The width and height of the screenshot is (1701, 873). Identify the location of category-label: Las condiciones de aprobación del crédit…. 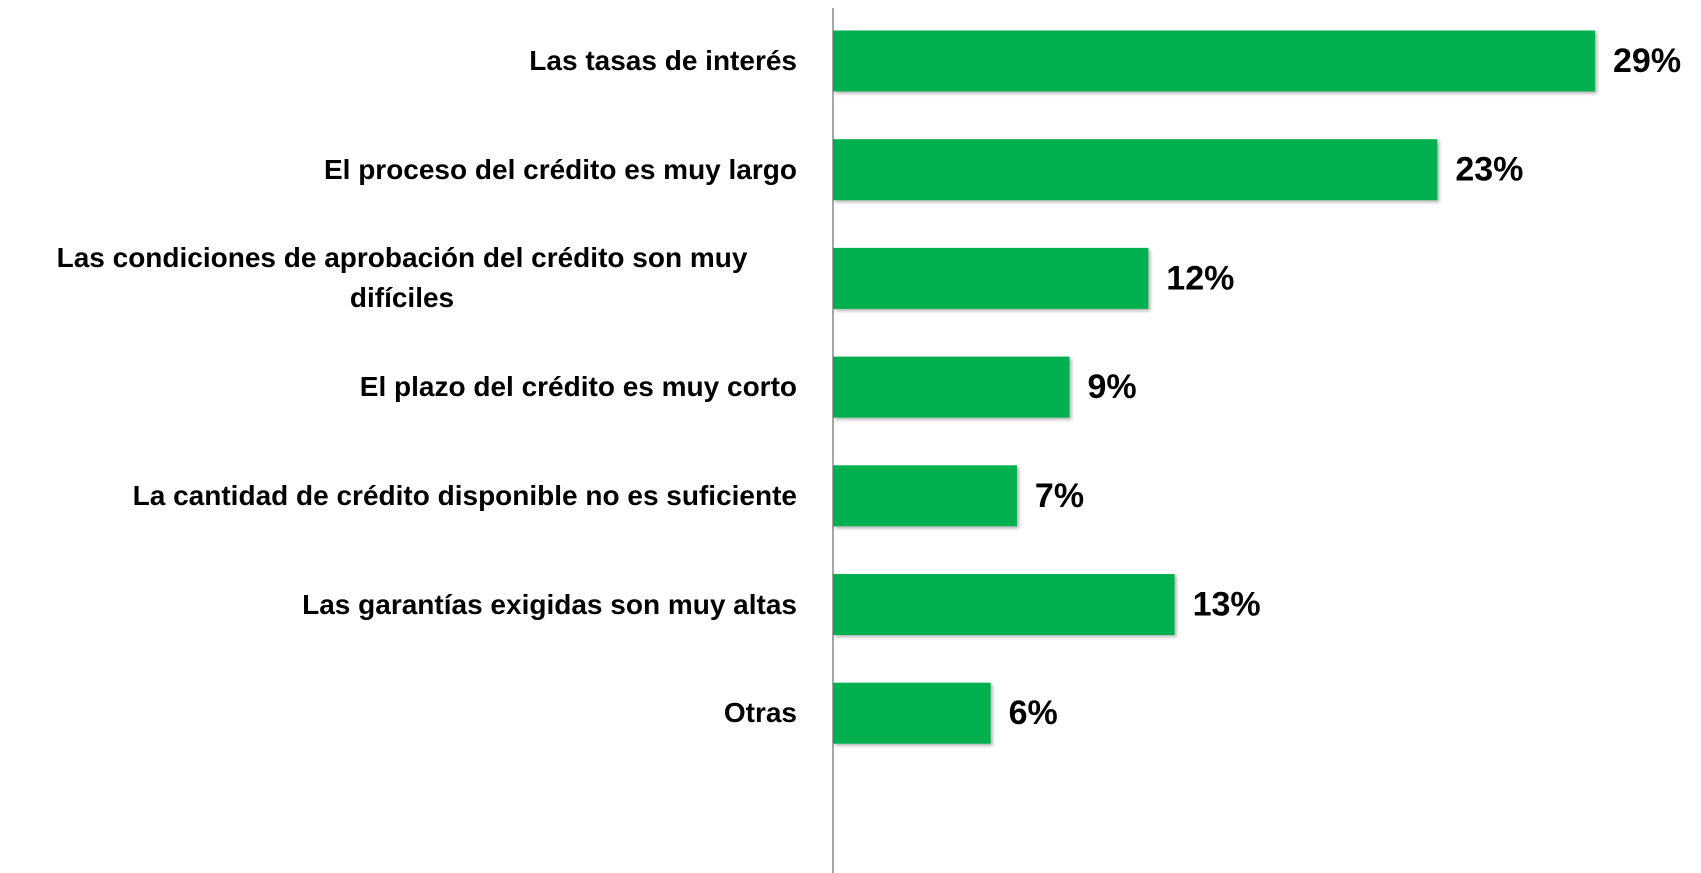
(402, 278).